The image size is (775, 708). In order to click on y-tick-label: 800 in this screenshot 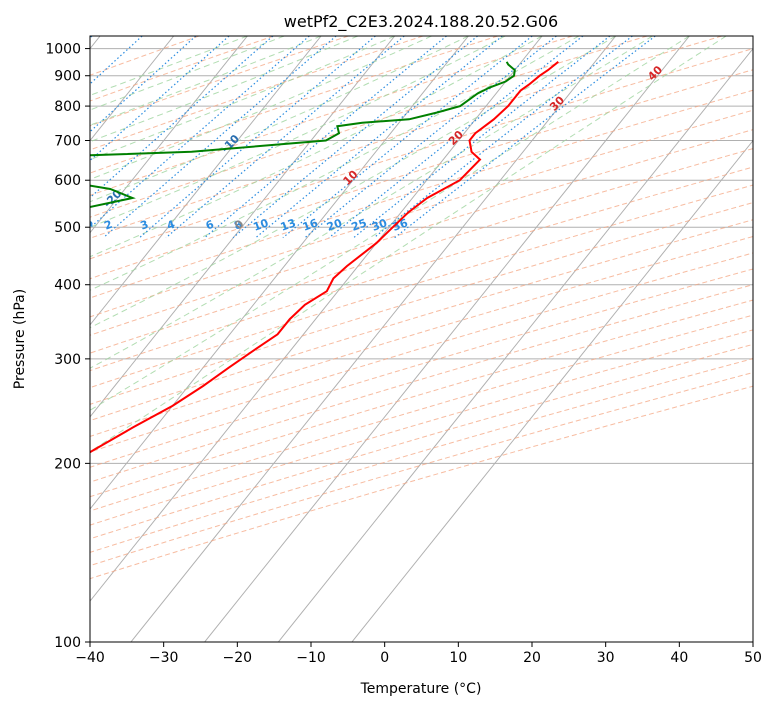, I will do `click(67, 107)`.